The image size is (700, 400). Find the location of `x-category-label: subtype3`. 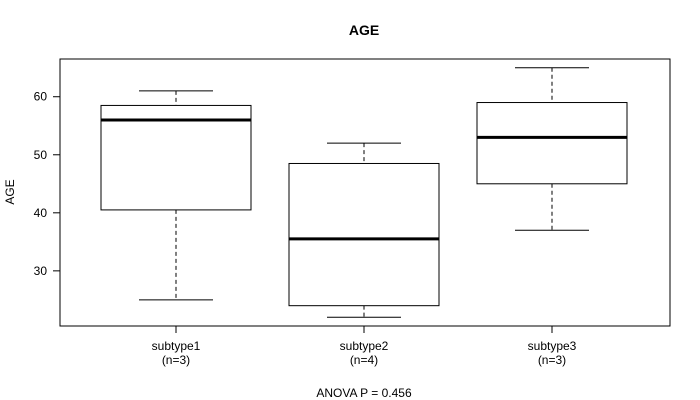

x-category-label: subtype3 is located at coordinates (552, 346).